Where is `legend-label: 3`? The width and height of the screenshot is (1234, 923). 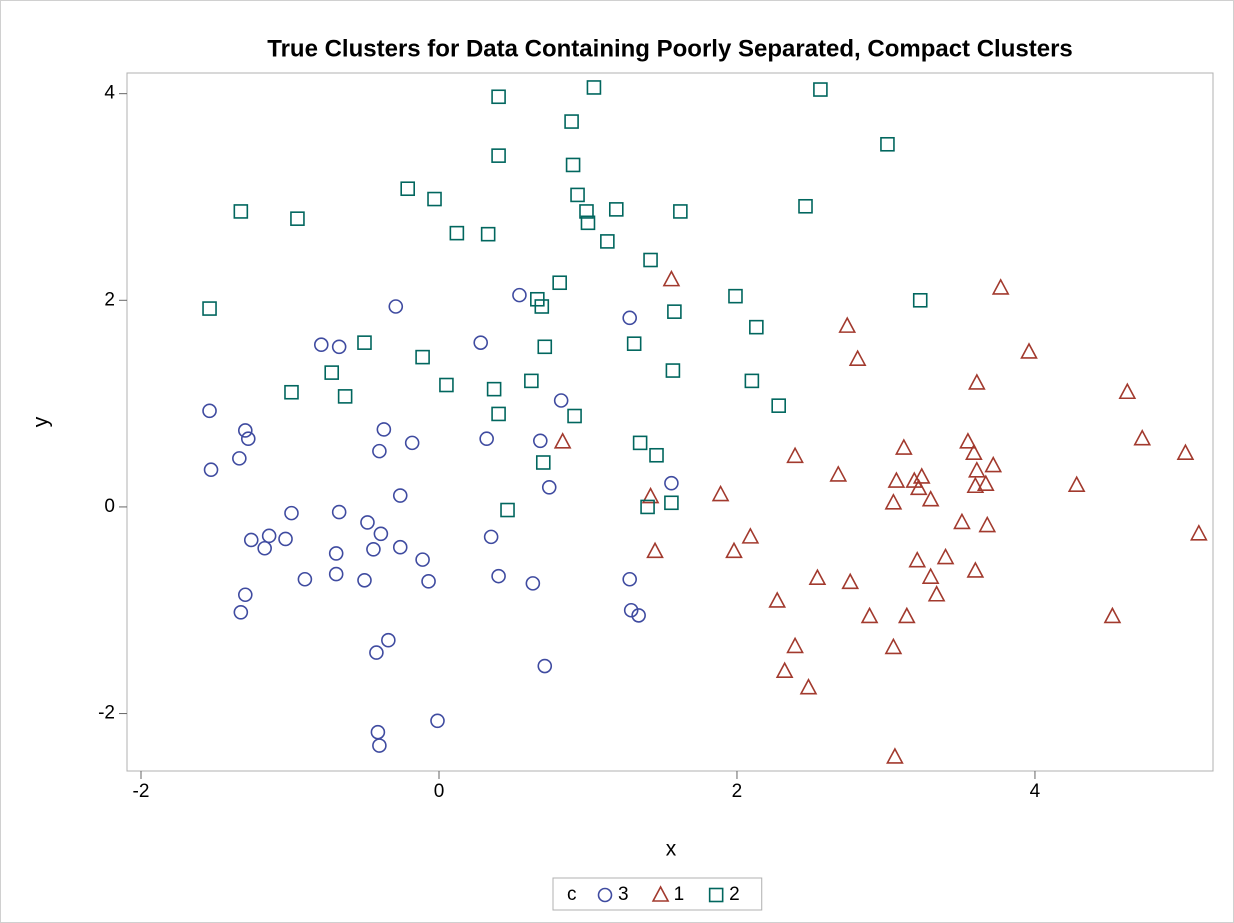
legend-label: 3 is located at coordinates (623, 894).